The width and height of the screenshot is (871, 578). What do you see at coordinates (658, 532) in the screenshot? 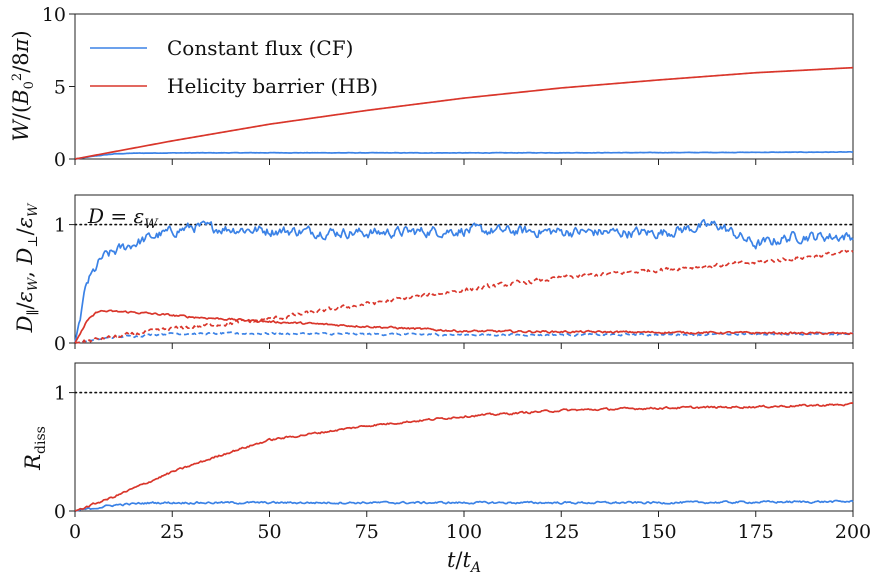
I see `xtick-label: 150` at bounding box center [658, 532].